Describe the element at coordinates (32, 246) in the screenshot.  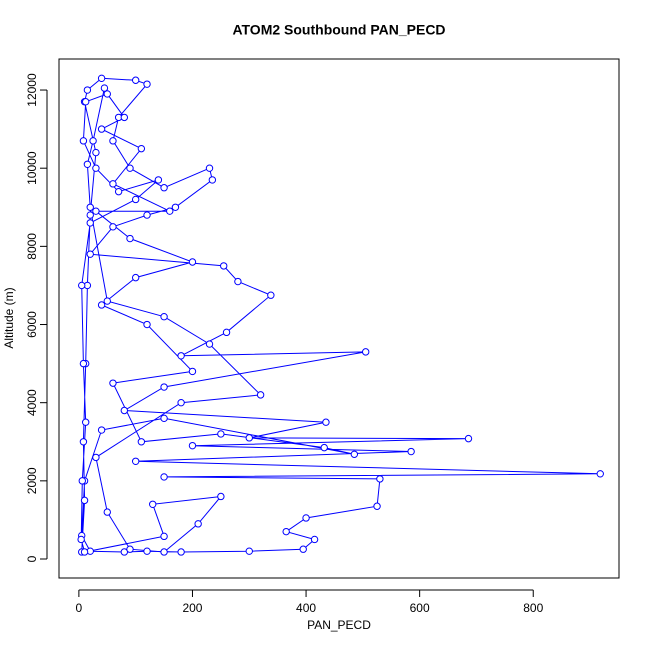
I see `y-tick-label: 8000` at that location.